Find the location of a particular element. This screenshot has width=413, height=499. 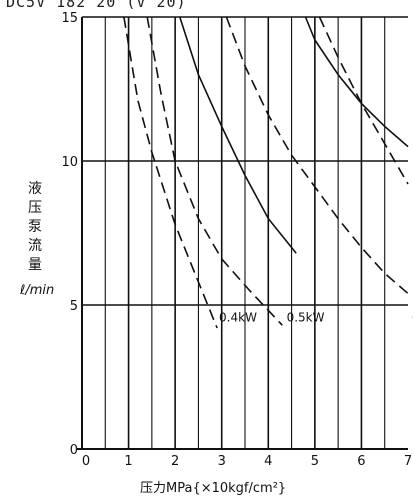

y-axis-unit: ℓ/min is located at coordinates (37, 290).